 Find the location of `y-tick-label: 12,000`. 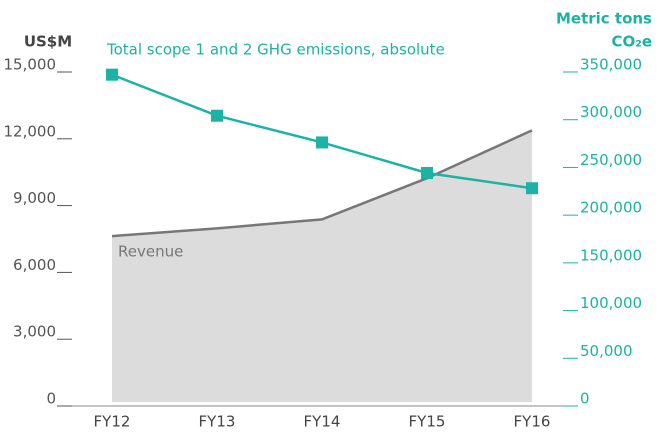

y-tick-label: 12,000 is located at coordinates (30, 131).